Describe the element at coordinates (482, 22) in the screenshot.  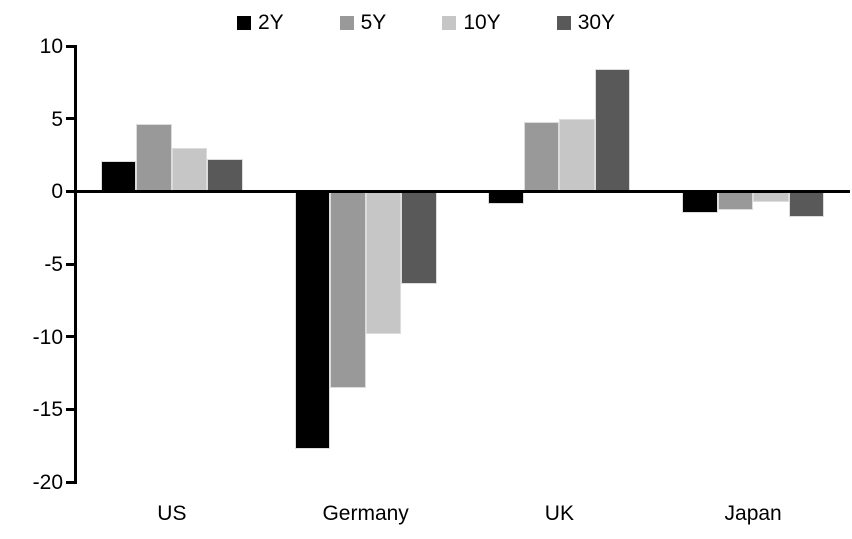
I see `legend-label: 10Y` at that location.